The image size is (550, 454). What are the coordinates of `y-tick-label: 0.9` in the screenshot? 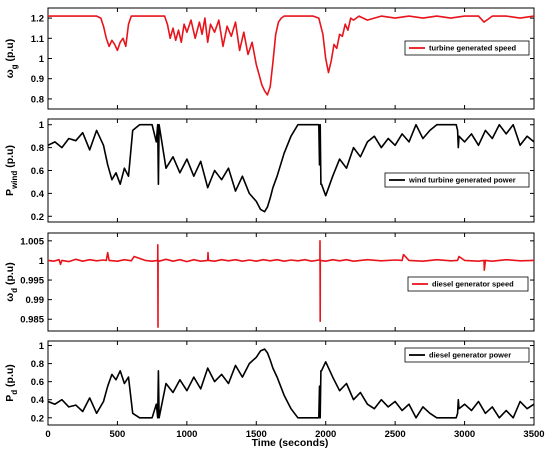 It's located at (37, 79).